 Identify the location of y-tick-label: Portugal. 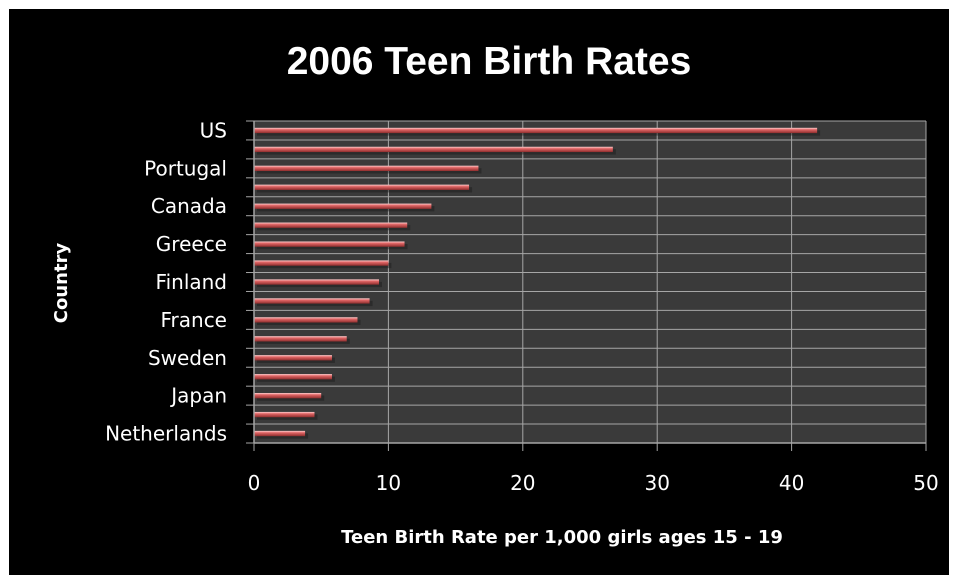
(185, 168).